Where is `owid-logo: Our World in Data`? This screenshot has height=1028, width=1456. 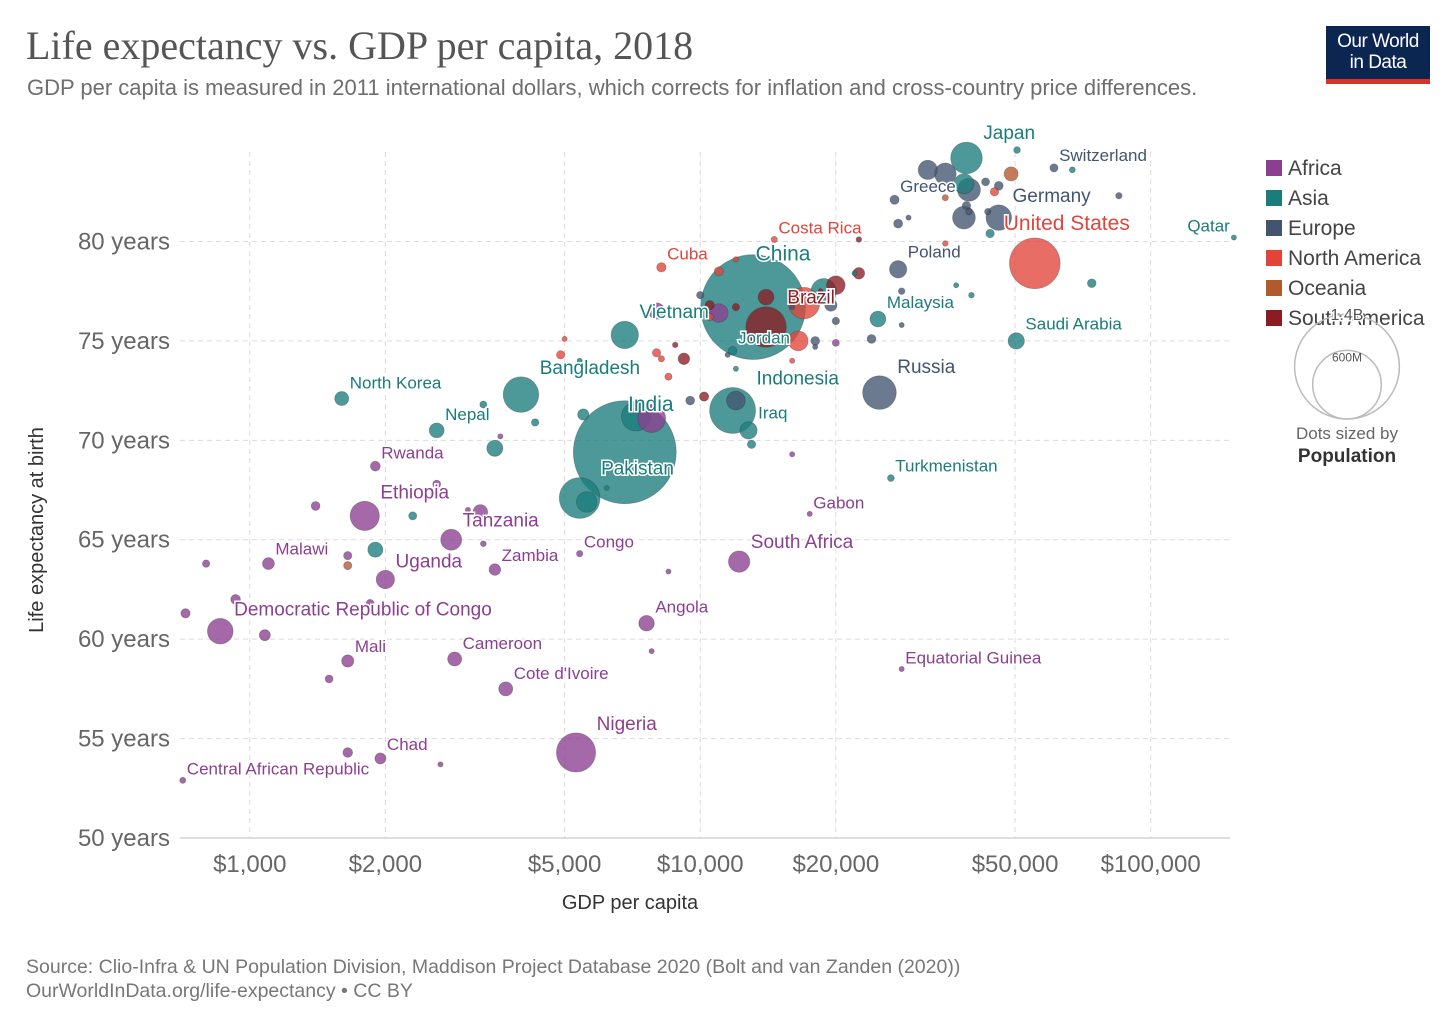 owid-logo: Our World in Data is located at coordinates (1378, 55).